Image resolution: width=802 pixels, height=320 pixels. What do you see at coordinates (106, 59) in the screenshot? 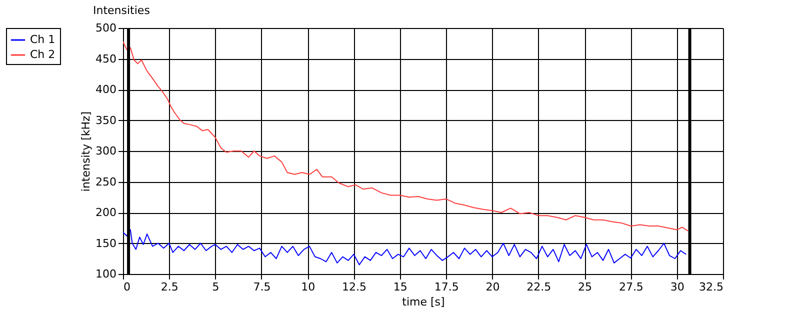
I see `y-tick-label: 450` at bounding box center [106, 59].